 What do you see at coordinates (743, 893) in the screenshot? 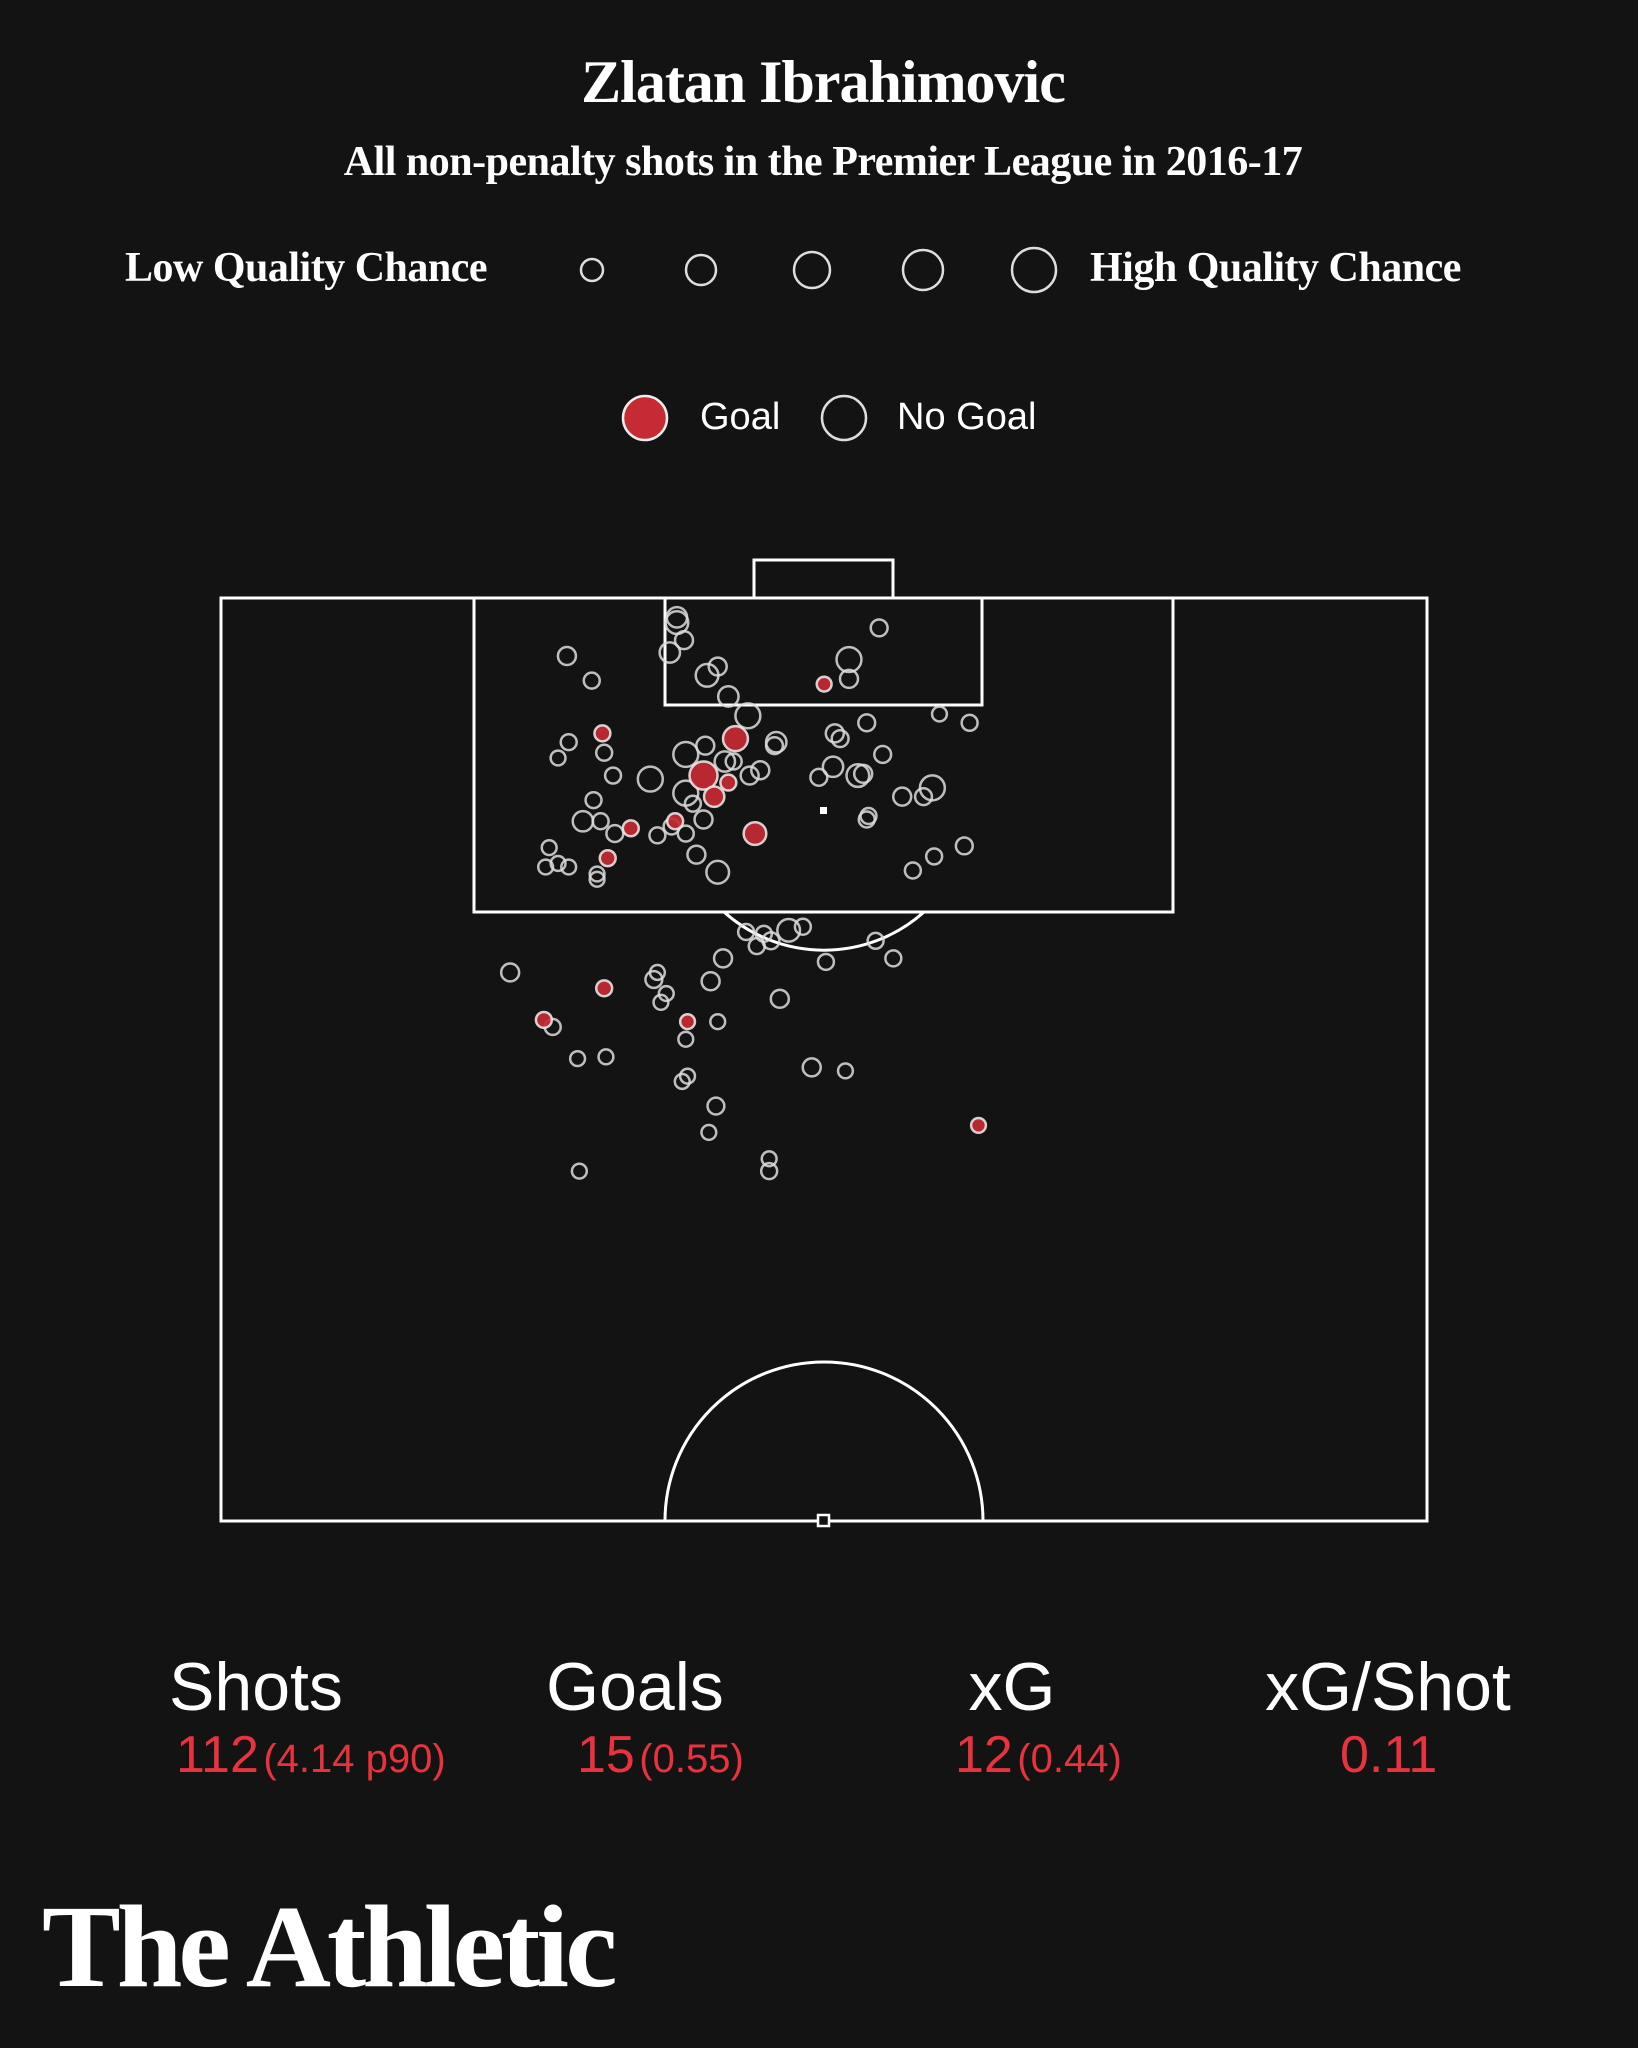
I see `shots-layer` at bounding box center [743, 893].